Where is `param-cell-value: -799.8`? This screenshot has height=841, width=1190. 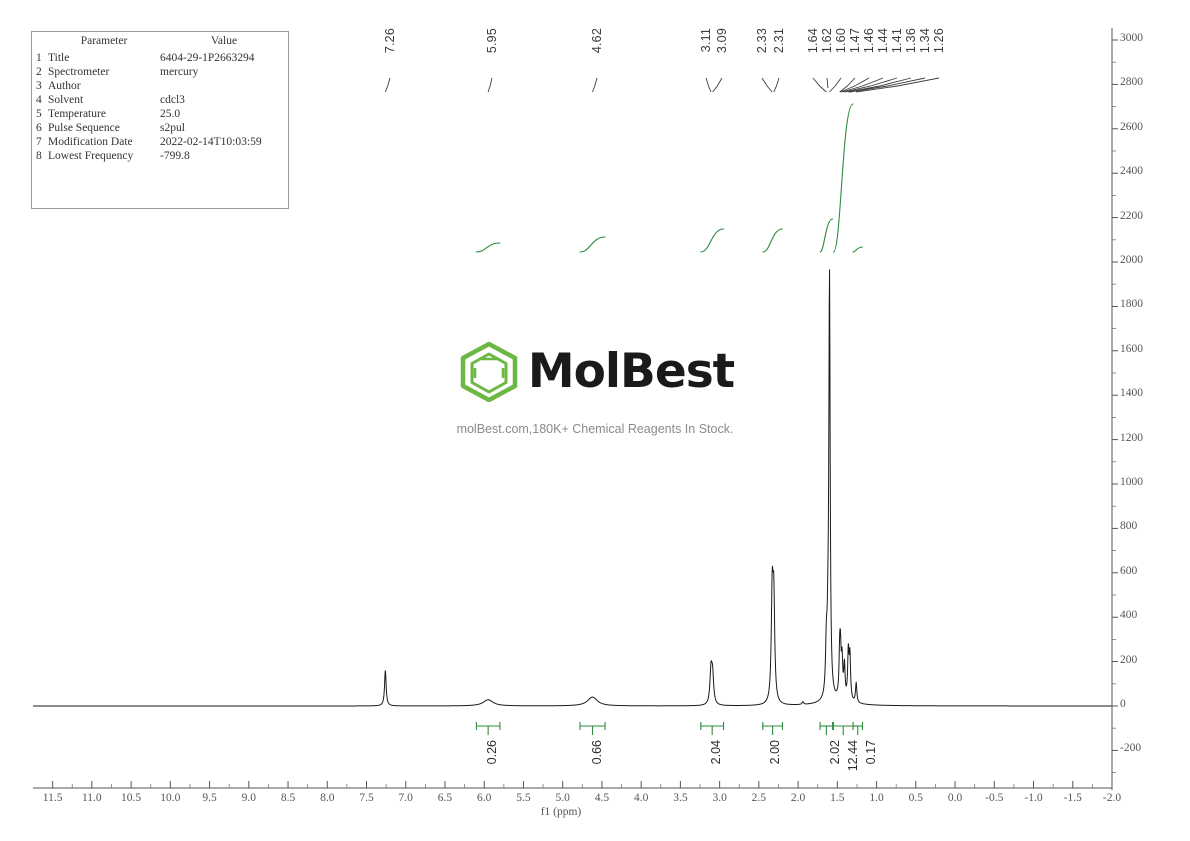
param-cell-value: -799.8 is located at coordinates (175, 156).